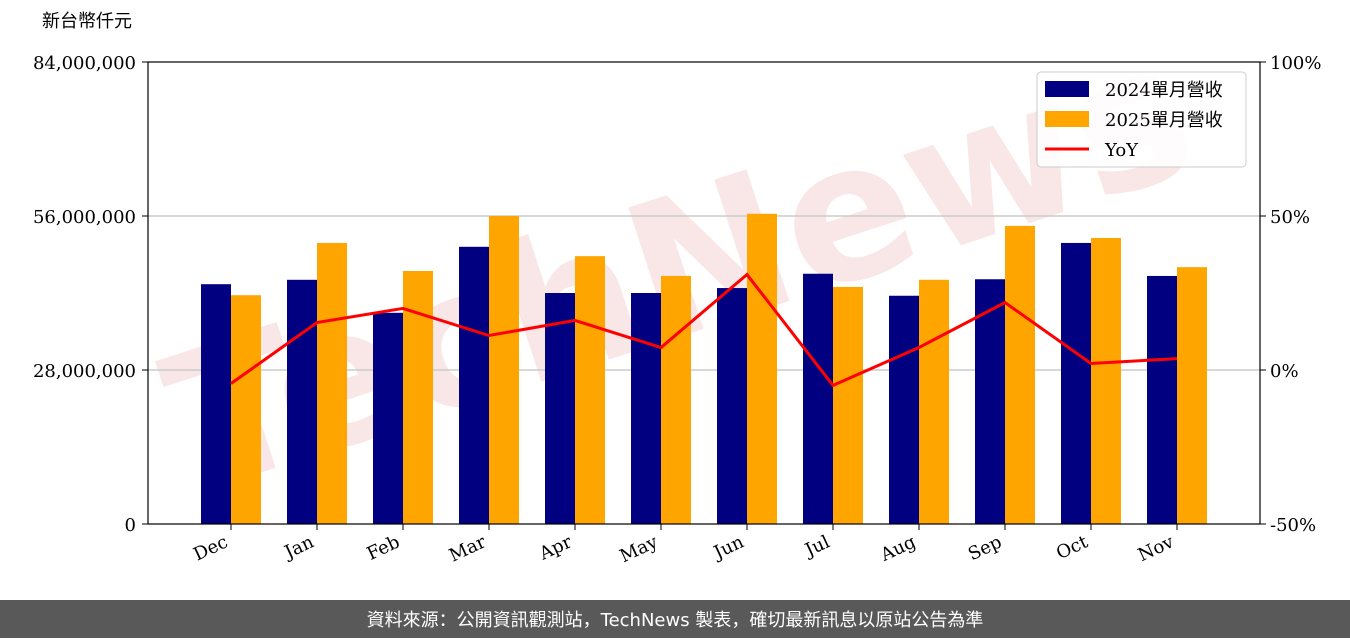  I want to click on footer: 資料來源：公開資訊觀測站，TechNews 製表，確切最新訊息以原站公告為準, so click(675, 620).